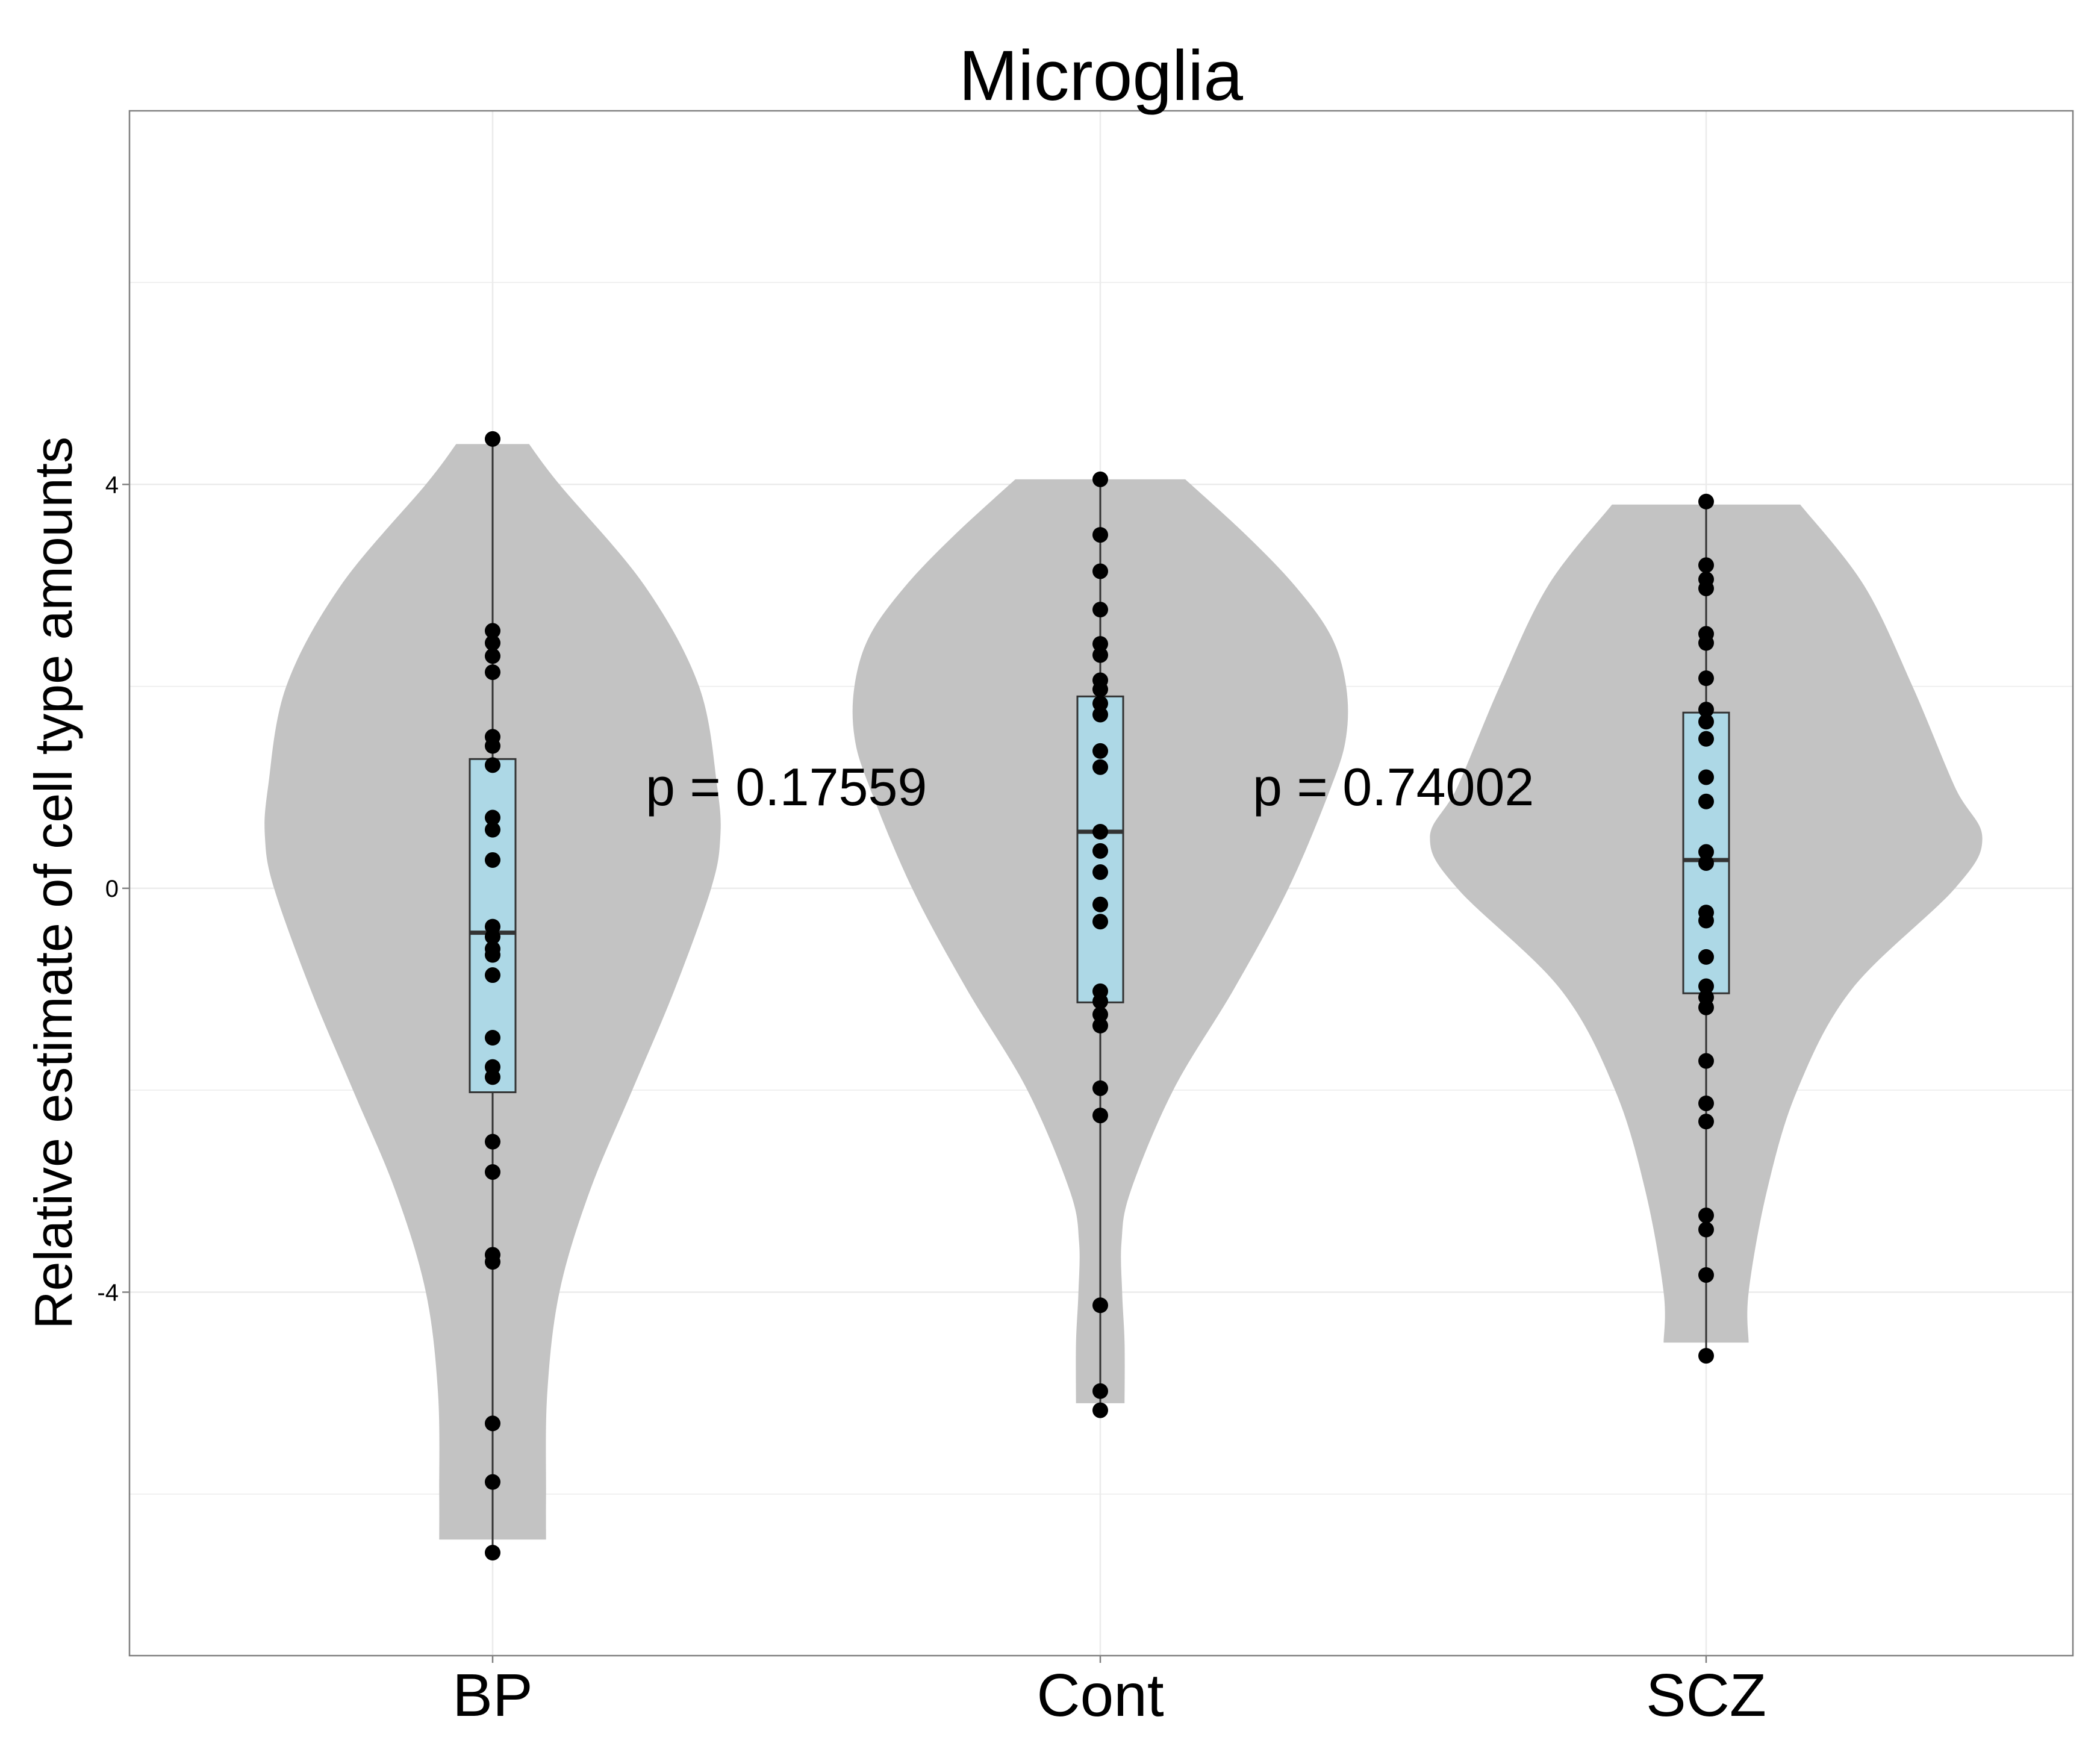 This screenshot has height=1749, width=2100. Describe the element at coordinates (787, 787) in the screenshot. I see `p-value-annotation-bp: p = 0.17559` at that location.